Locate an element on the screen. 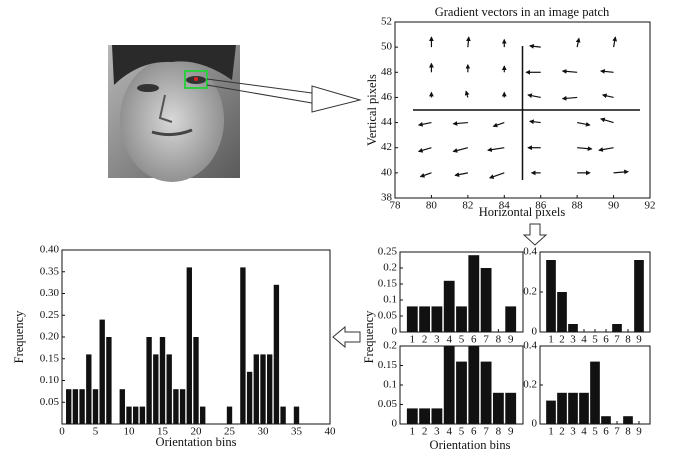 This screenshot has width=691, height=454. x-tick-label: 20 is located at coordinates (197, 432).